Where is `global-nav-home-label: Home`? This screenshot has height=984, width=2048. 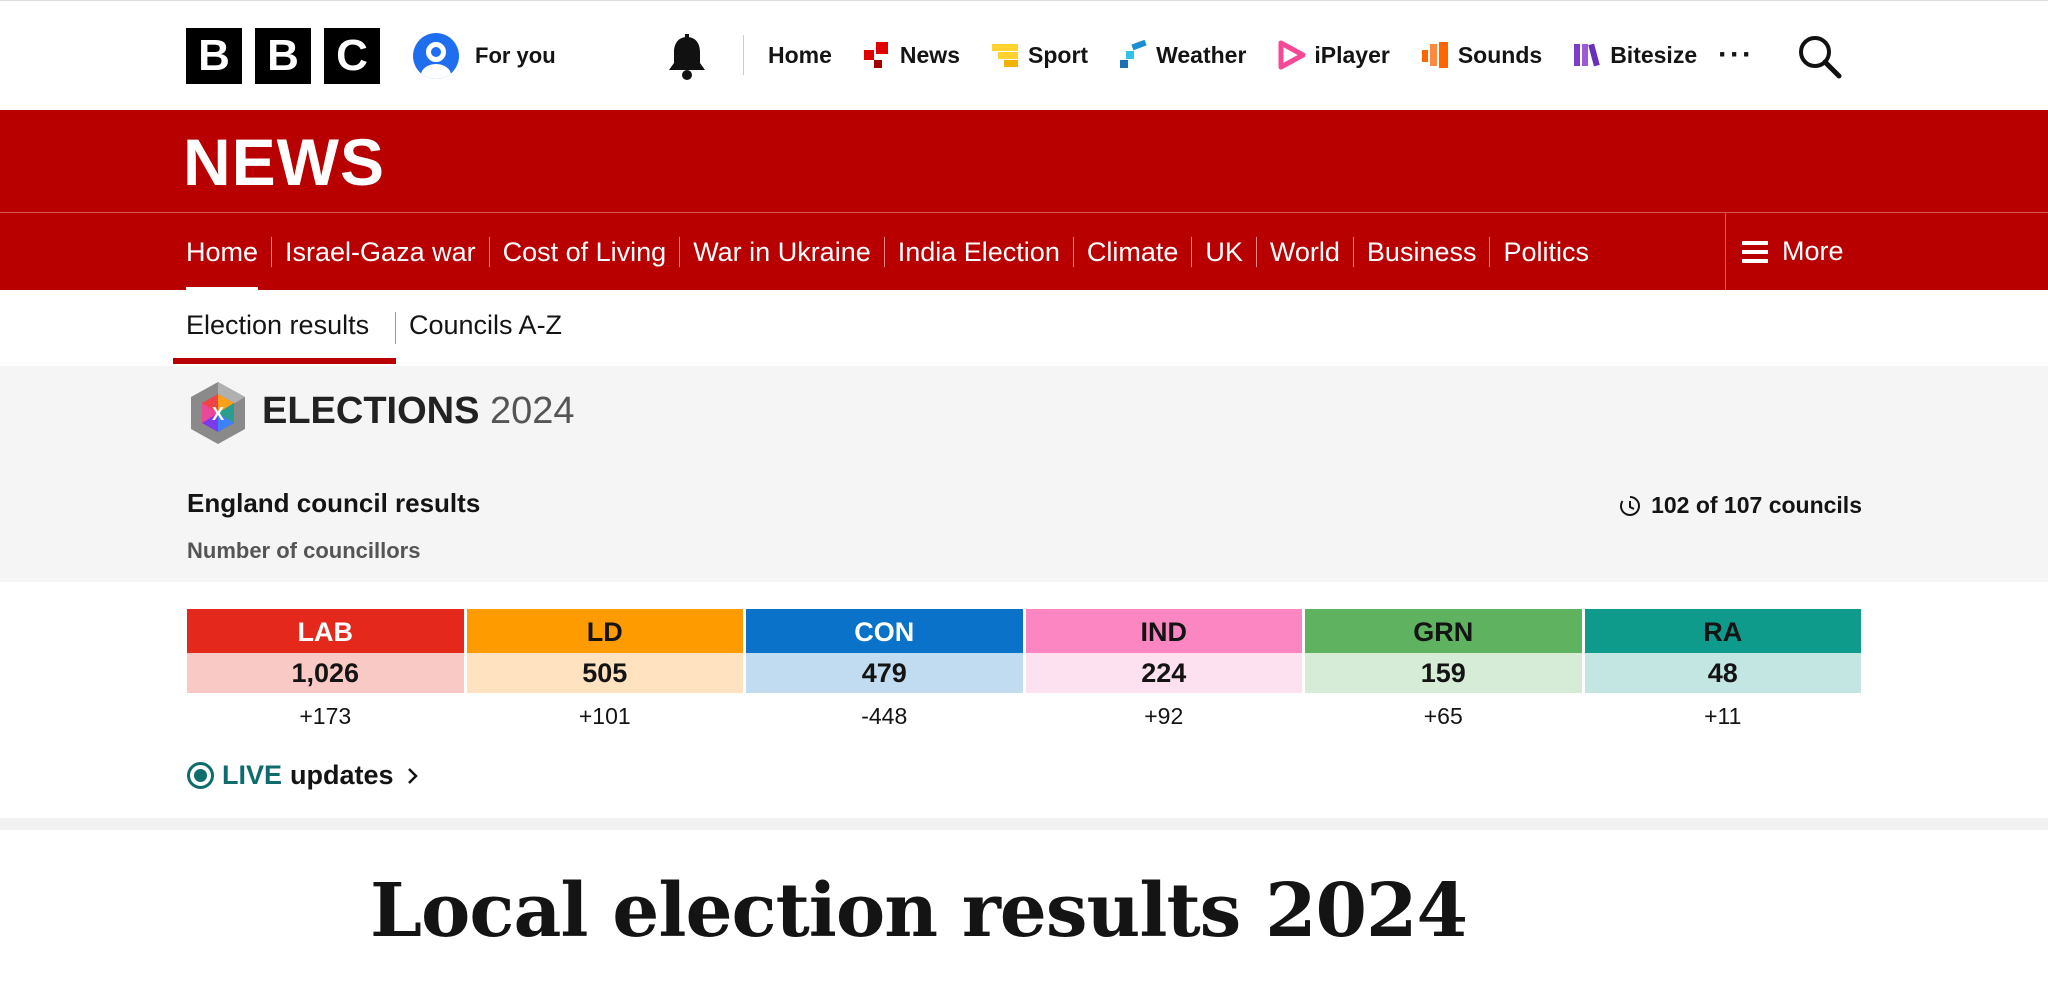 global-nav-home-label: Home is located at coordinates (800, 54).